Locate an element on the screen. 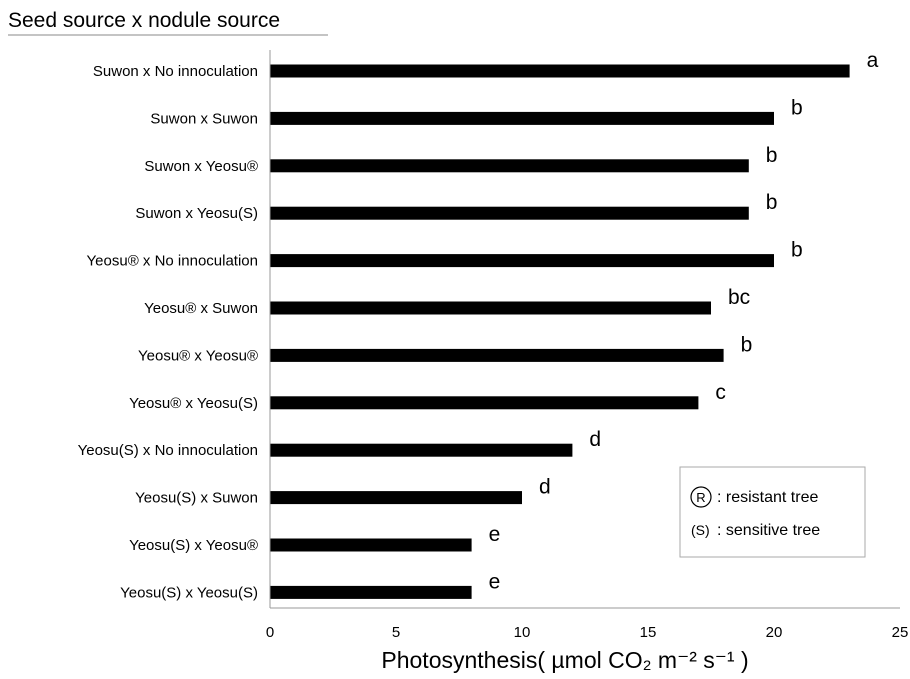 This screenshot has width=910, height=679. category-label: Suwon x No innoculation is located at coordinates (175, 71).